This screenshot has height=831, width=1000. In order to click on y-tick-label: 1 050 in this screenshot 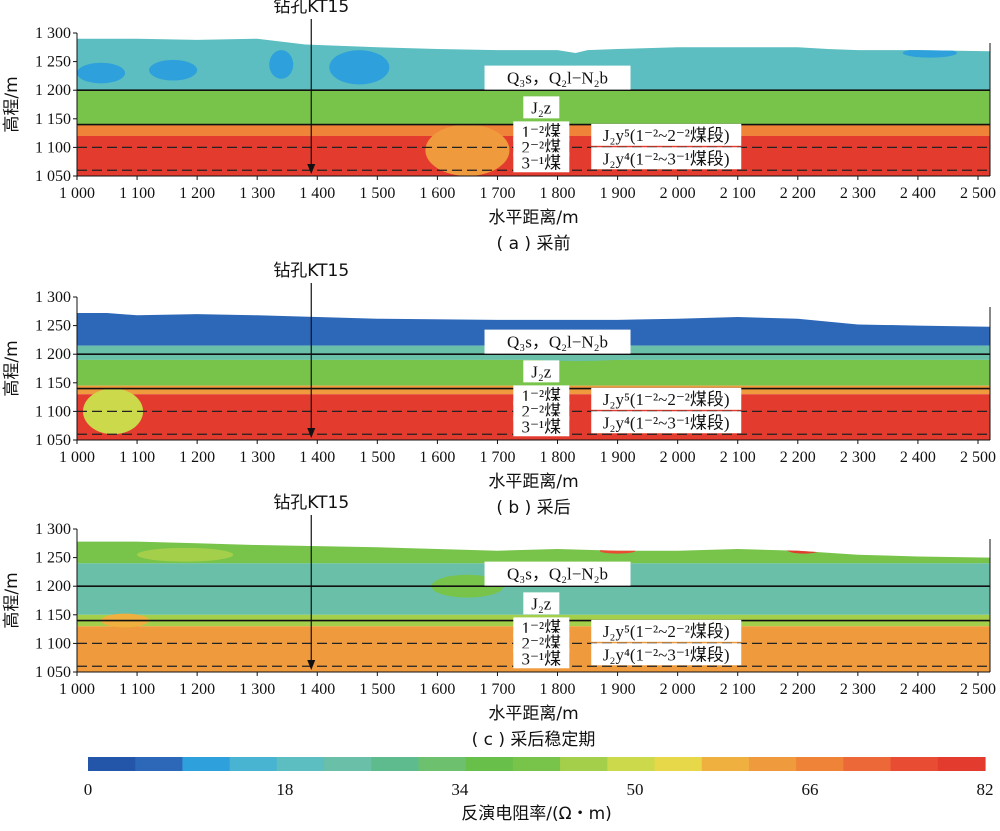, I will do `click(53, 440)`.